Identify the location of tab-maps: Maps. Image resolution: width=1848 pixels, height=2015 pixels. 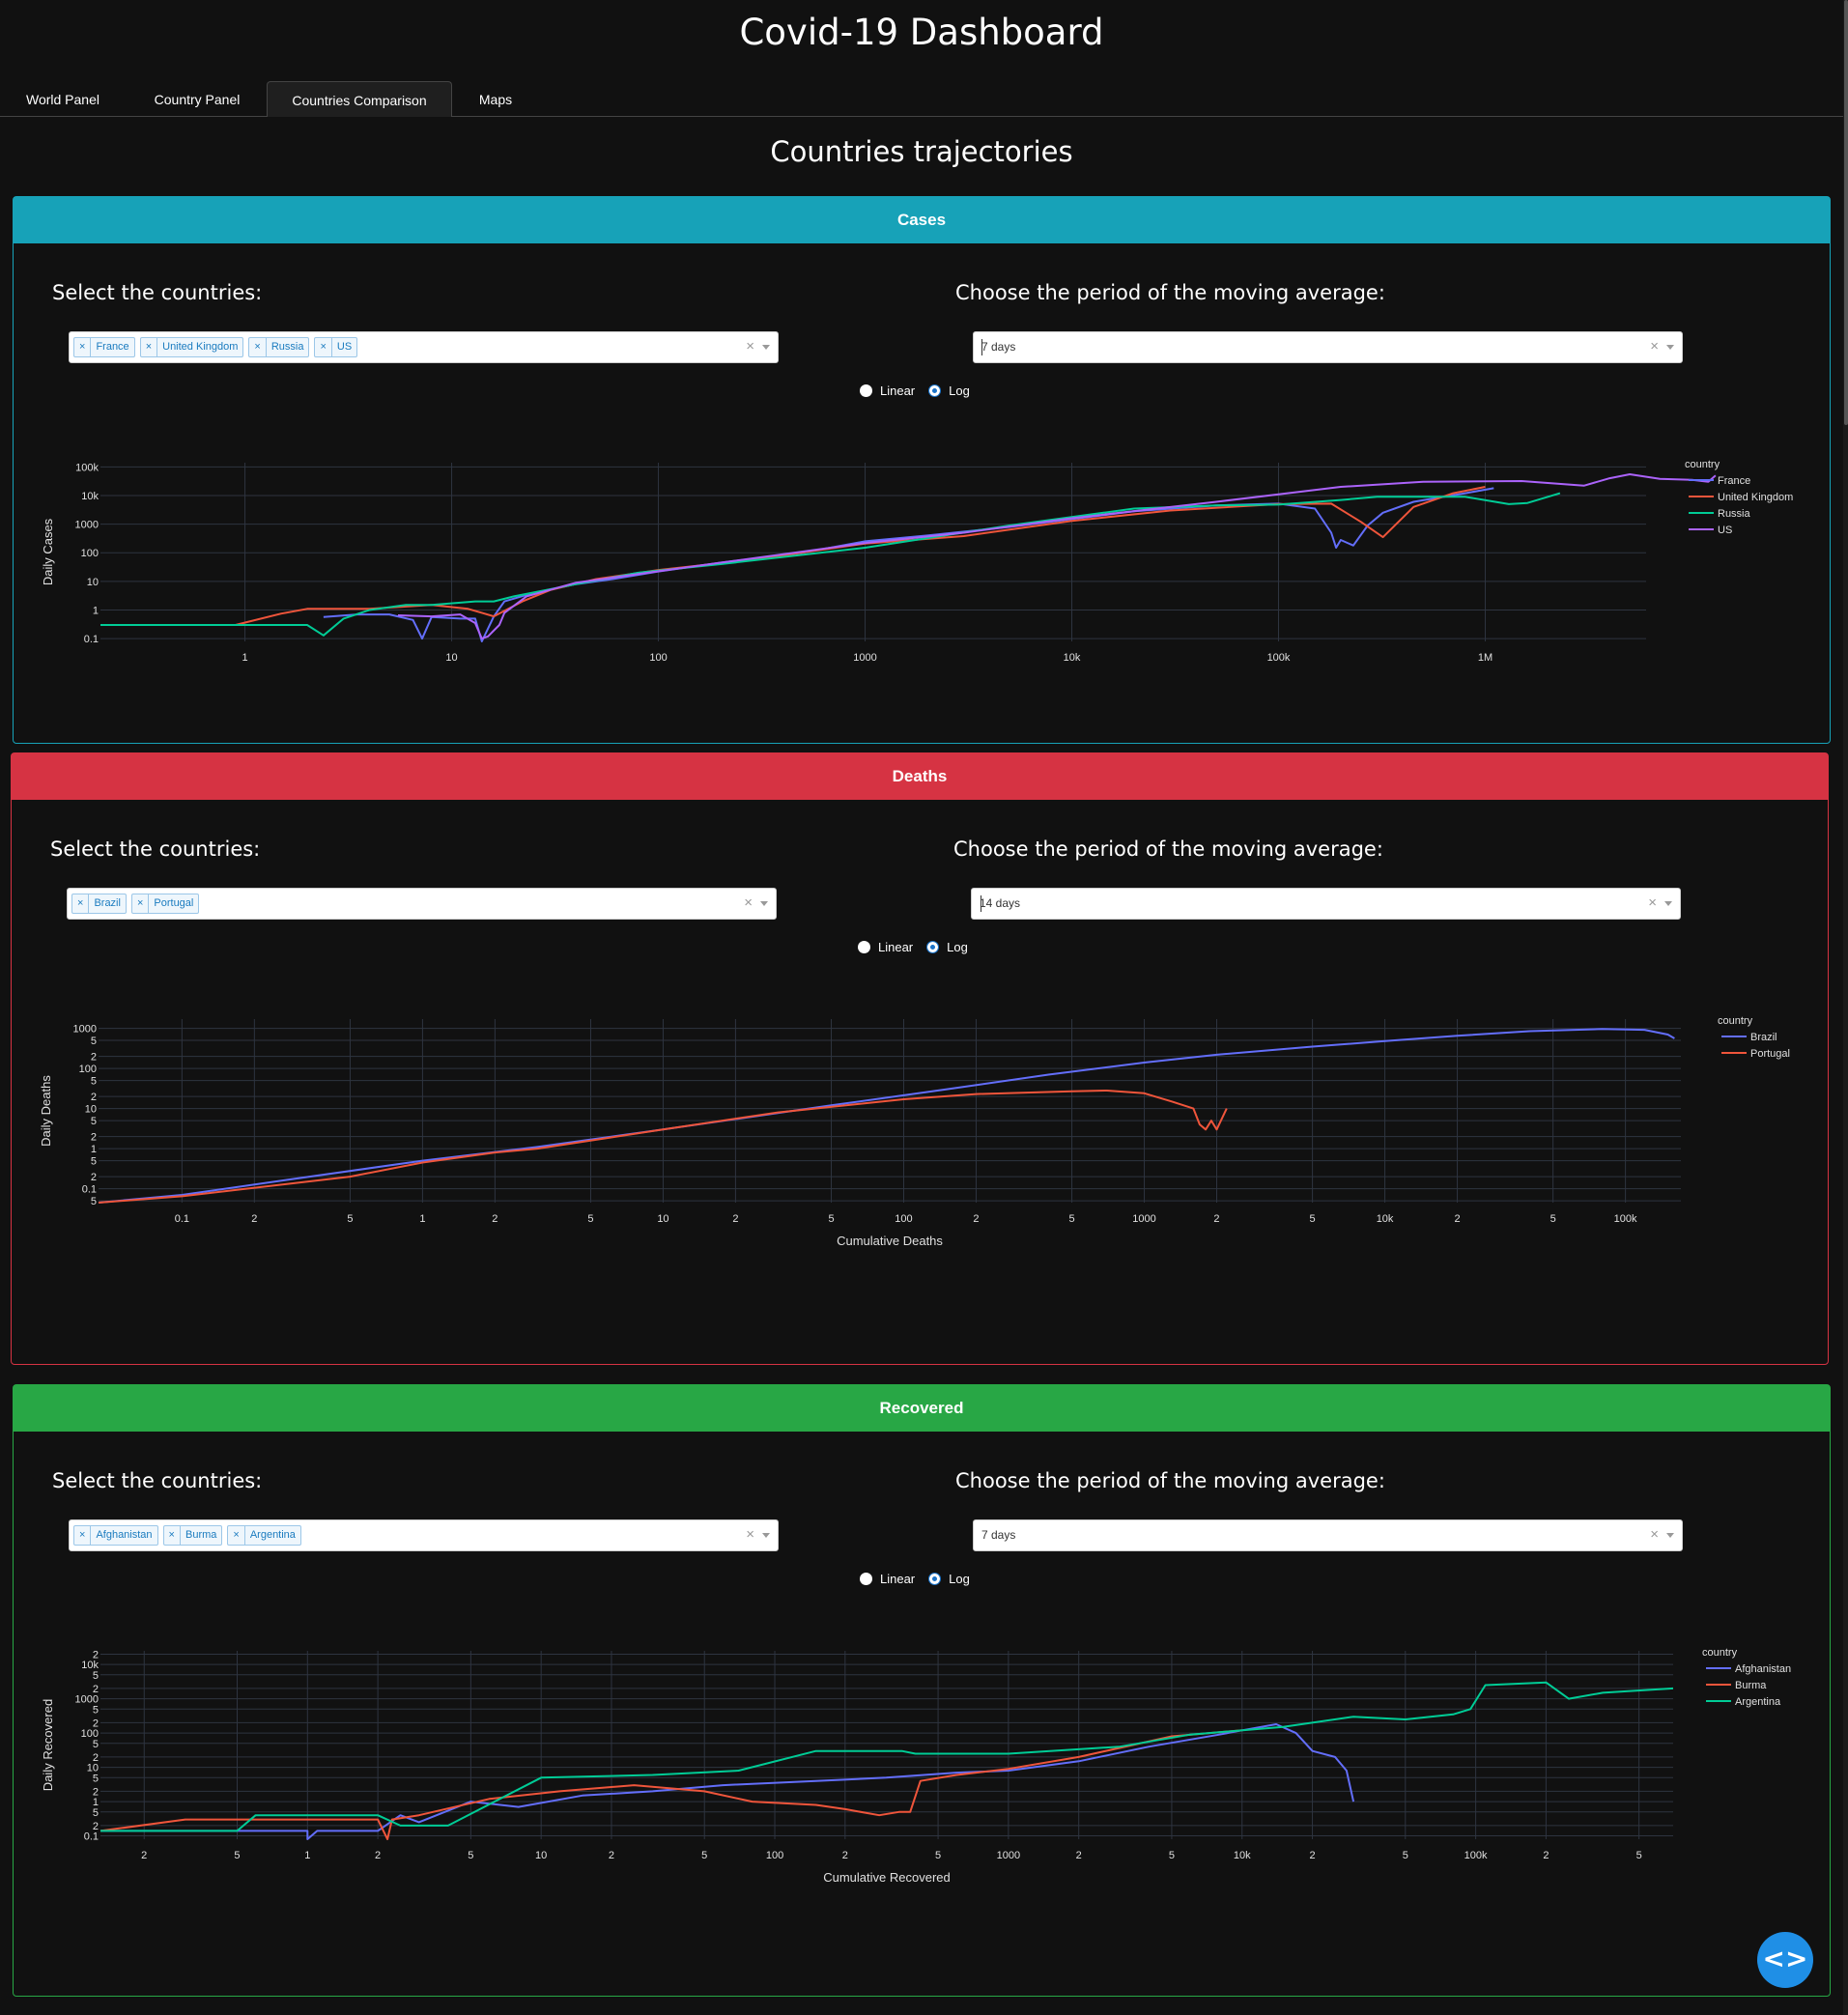
(495, 99).